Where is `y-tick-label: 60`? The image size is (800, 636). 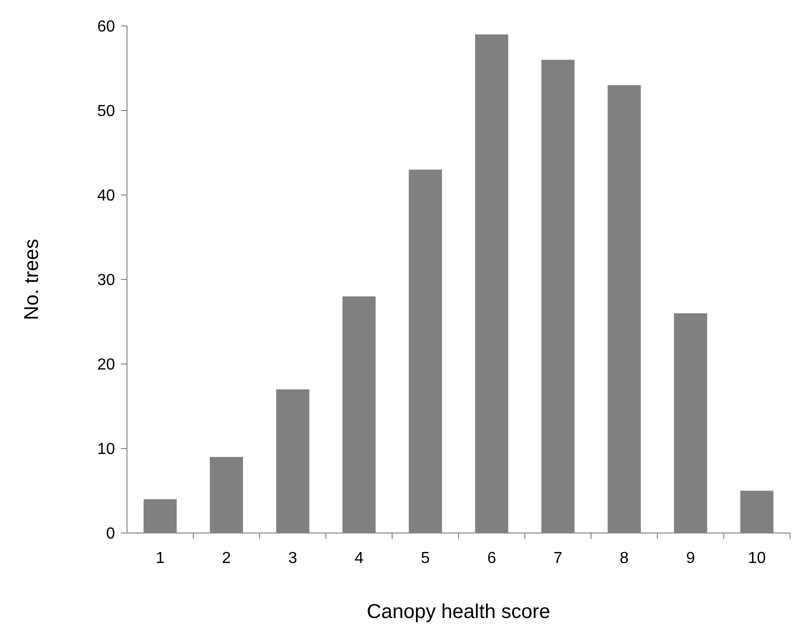 y-tick-label: 60 is located at coordinates (106, 27).